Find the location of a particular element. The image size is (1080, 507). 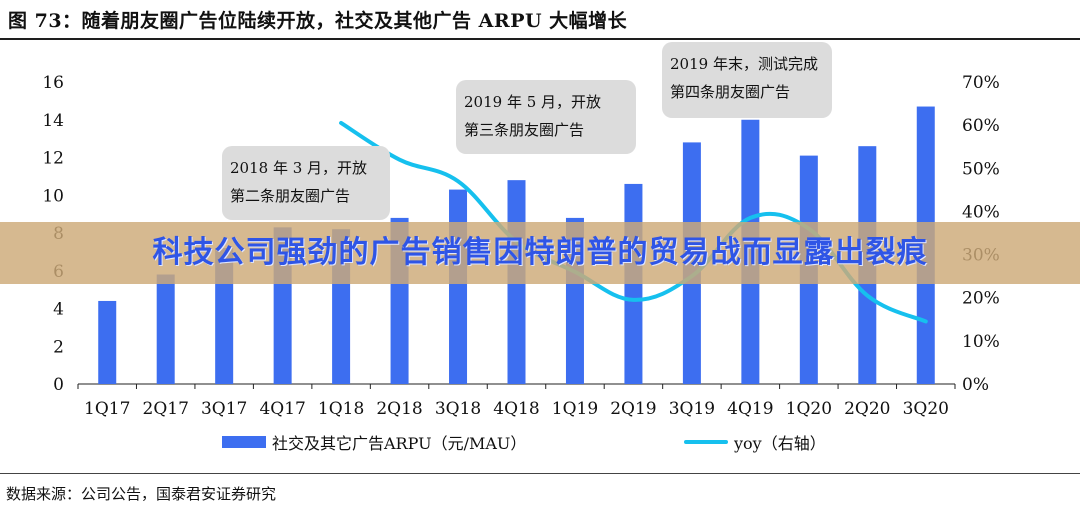

y-right-tick-label: 50% is located at coordinates (981, 169).